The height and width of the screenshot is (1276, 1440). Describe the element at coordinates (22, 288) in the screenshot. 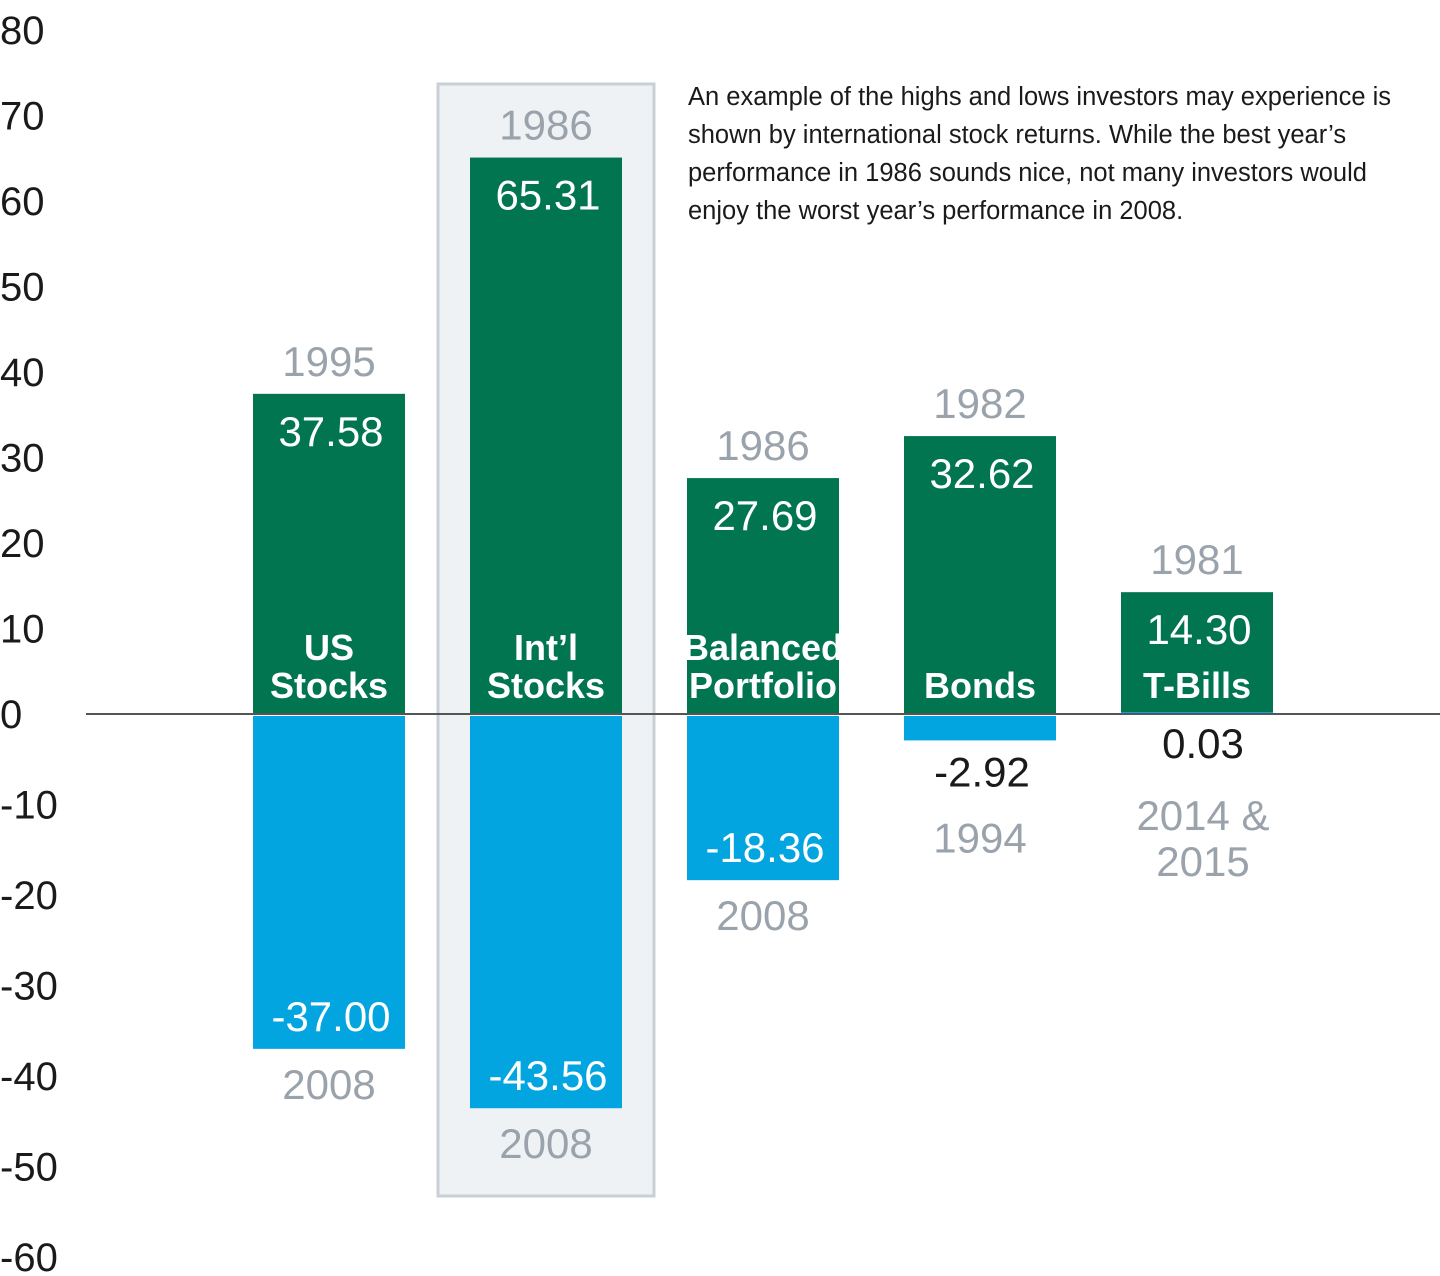

I see `y-tick-label: 50` at that location.